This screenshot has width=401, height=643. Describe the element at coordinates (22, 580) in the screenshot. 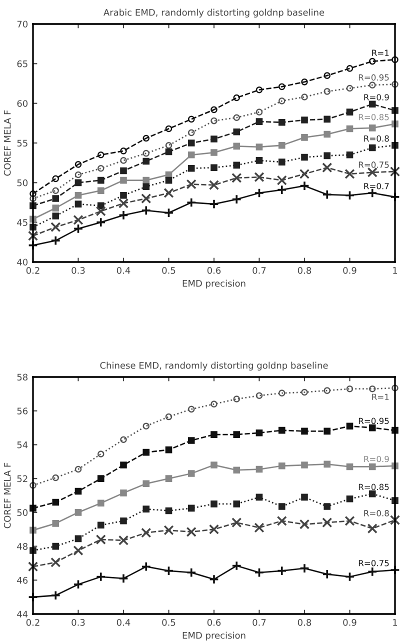

I see `y-tick-label: 46` at that location.